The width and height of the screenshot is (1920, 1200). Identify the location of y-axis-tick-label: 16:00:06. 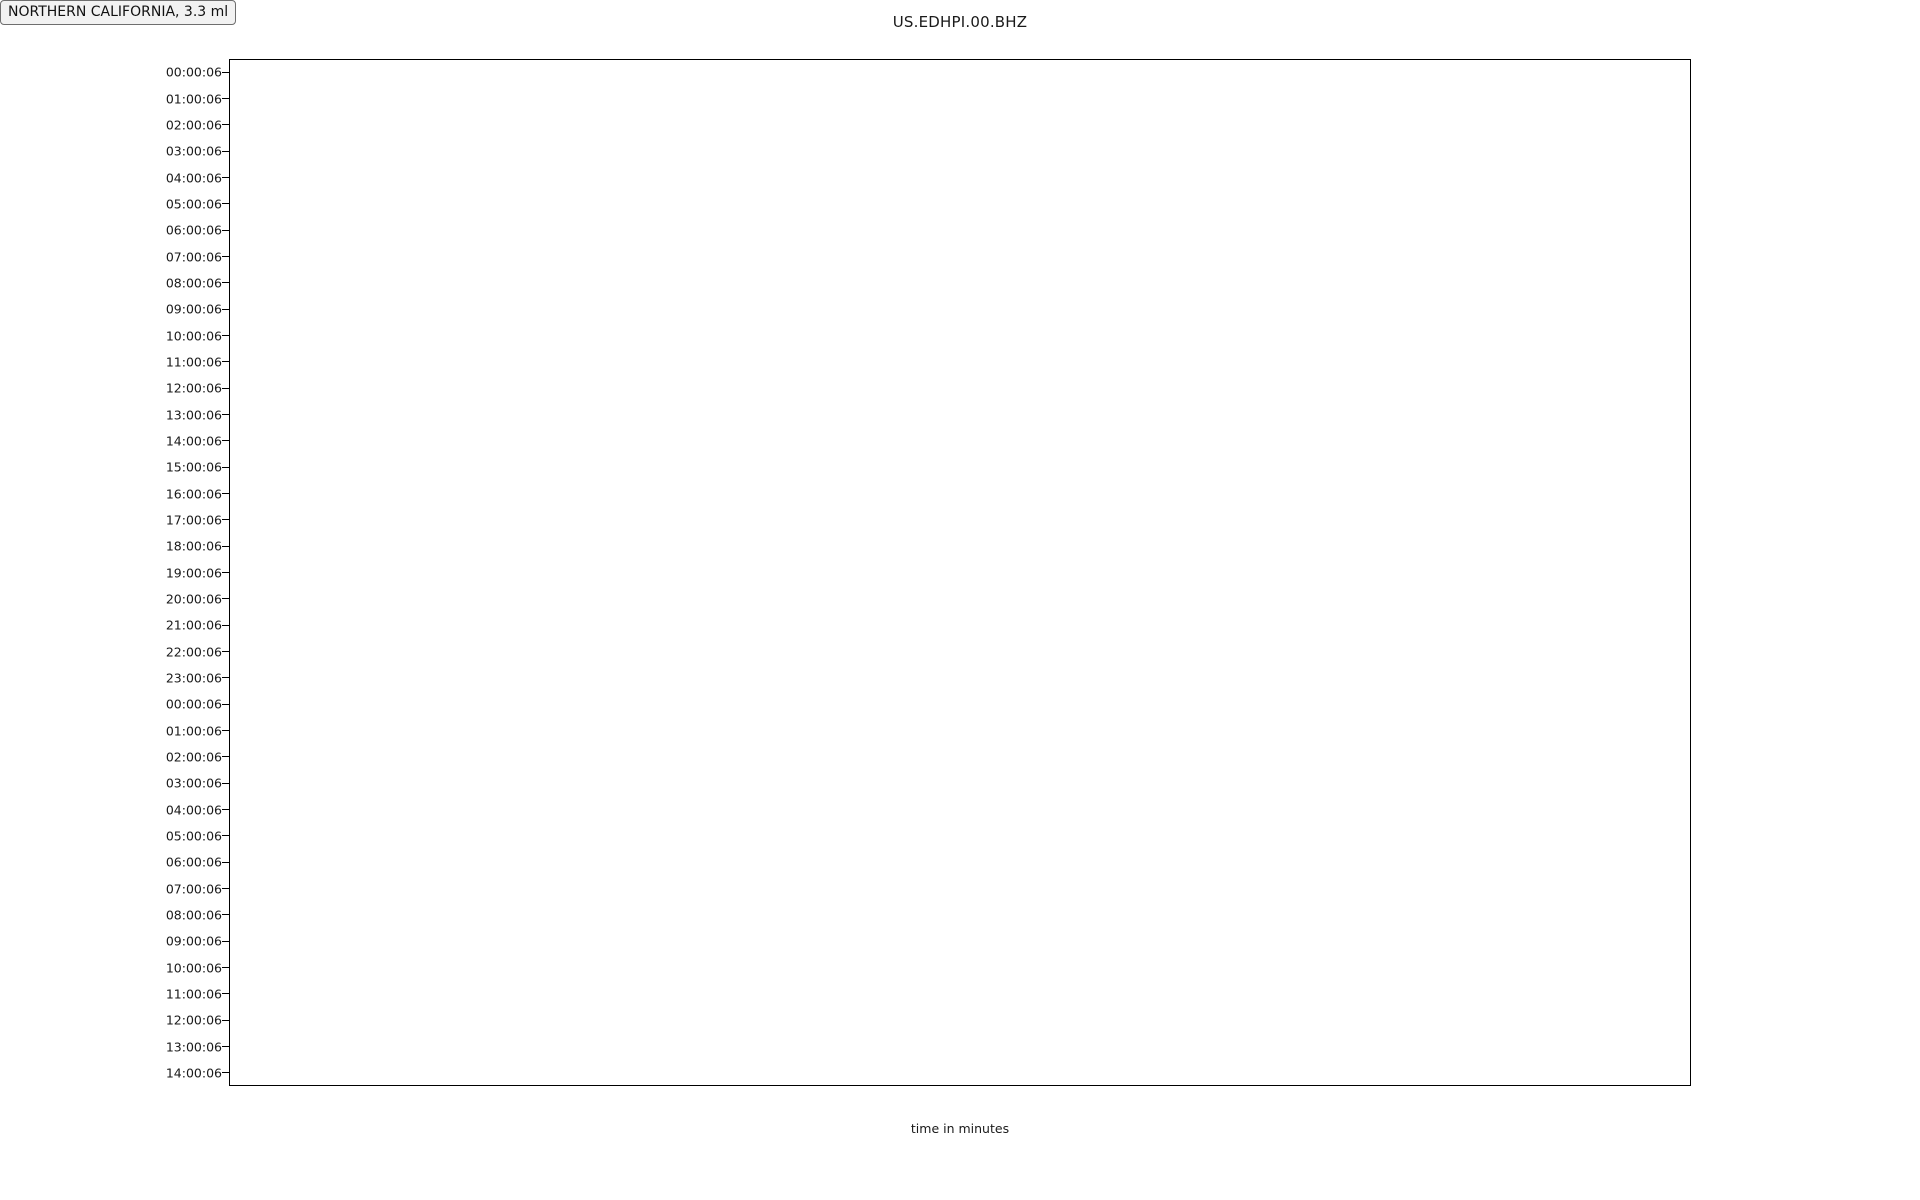
(193, 493).